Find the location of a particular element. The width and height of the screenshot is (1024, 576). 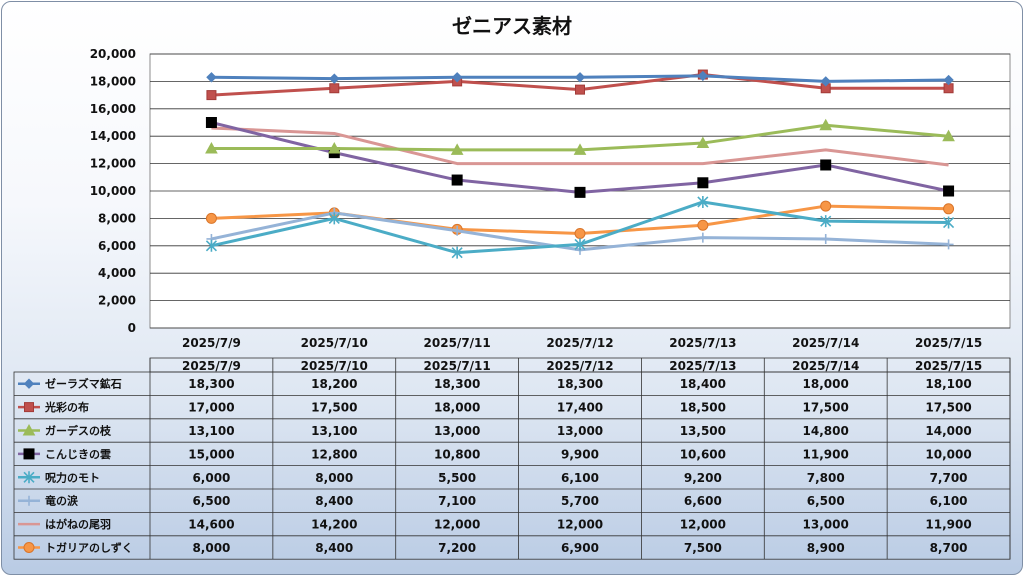

series-はがねの尾羽 is located at coordinates (580, 146).